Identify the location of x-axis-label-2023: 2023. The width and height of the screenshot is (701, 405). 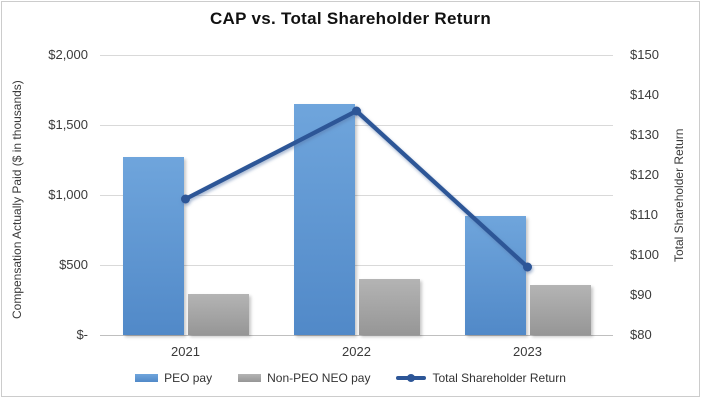
(527, 351).